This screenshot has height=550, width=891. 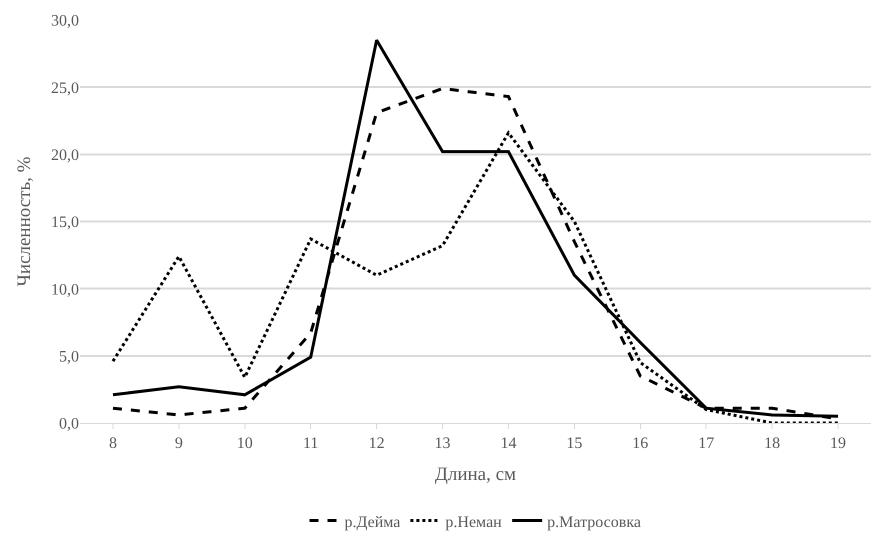 What do you see at coordinates (65, 289) in the screenshot?
I see `y-tick-label: 10,0` at bounding box center [65, 289].